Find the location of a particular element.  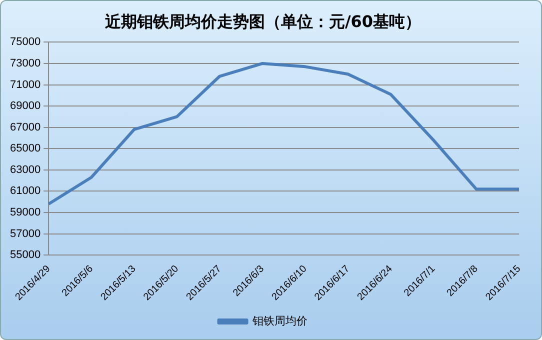

y-tick-label: 55000 is located at coordinates (25, 255).